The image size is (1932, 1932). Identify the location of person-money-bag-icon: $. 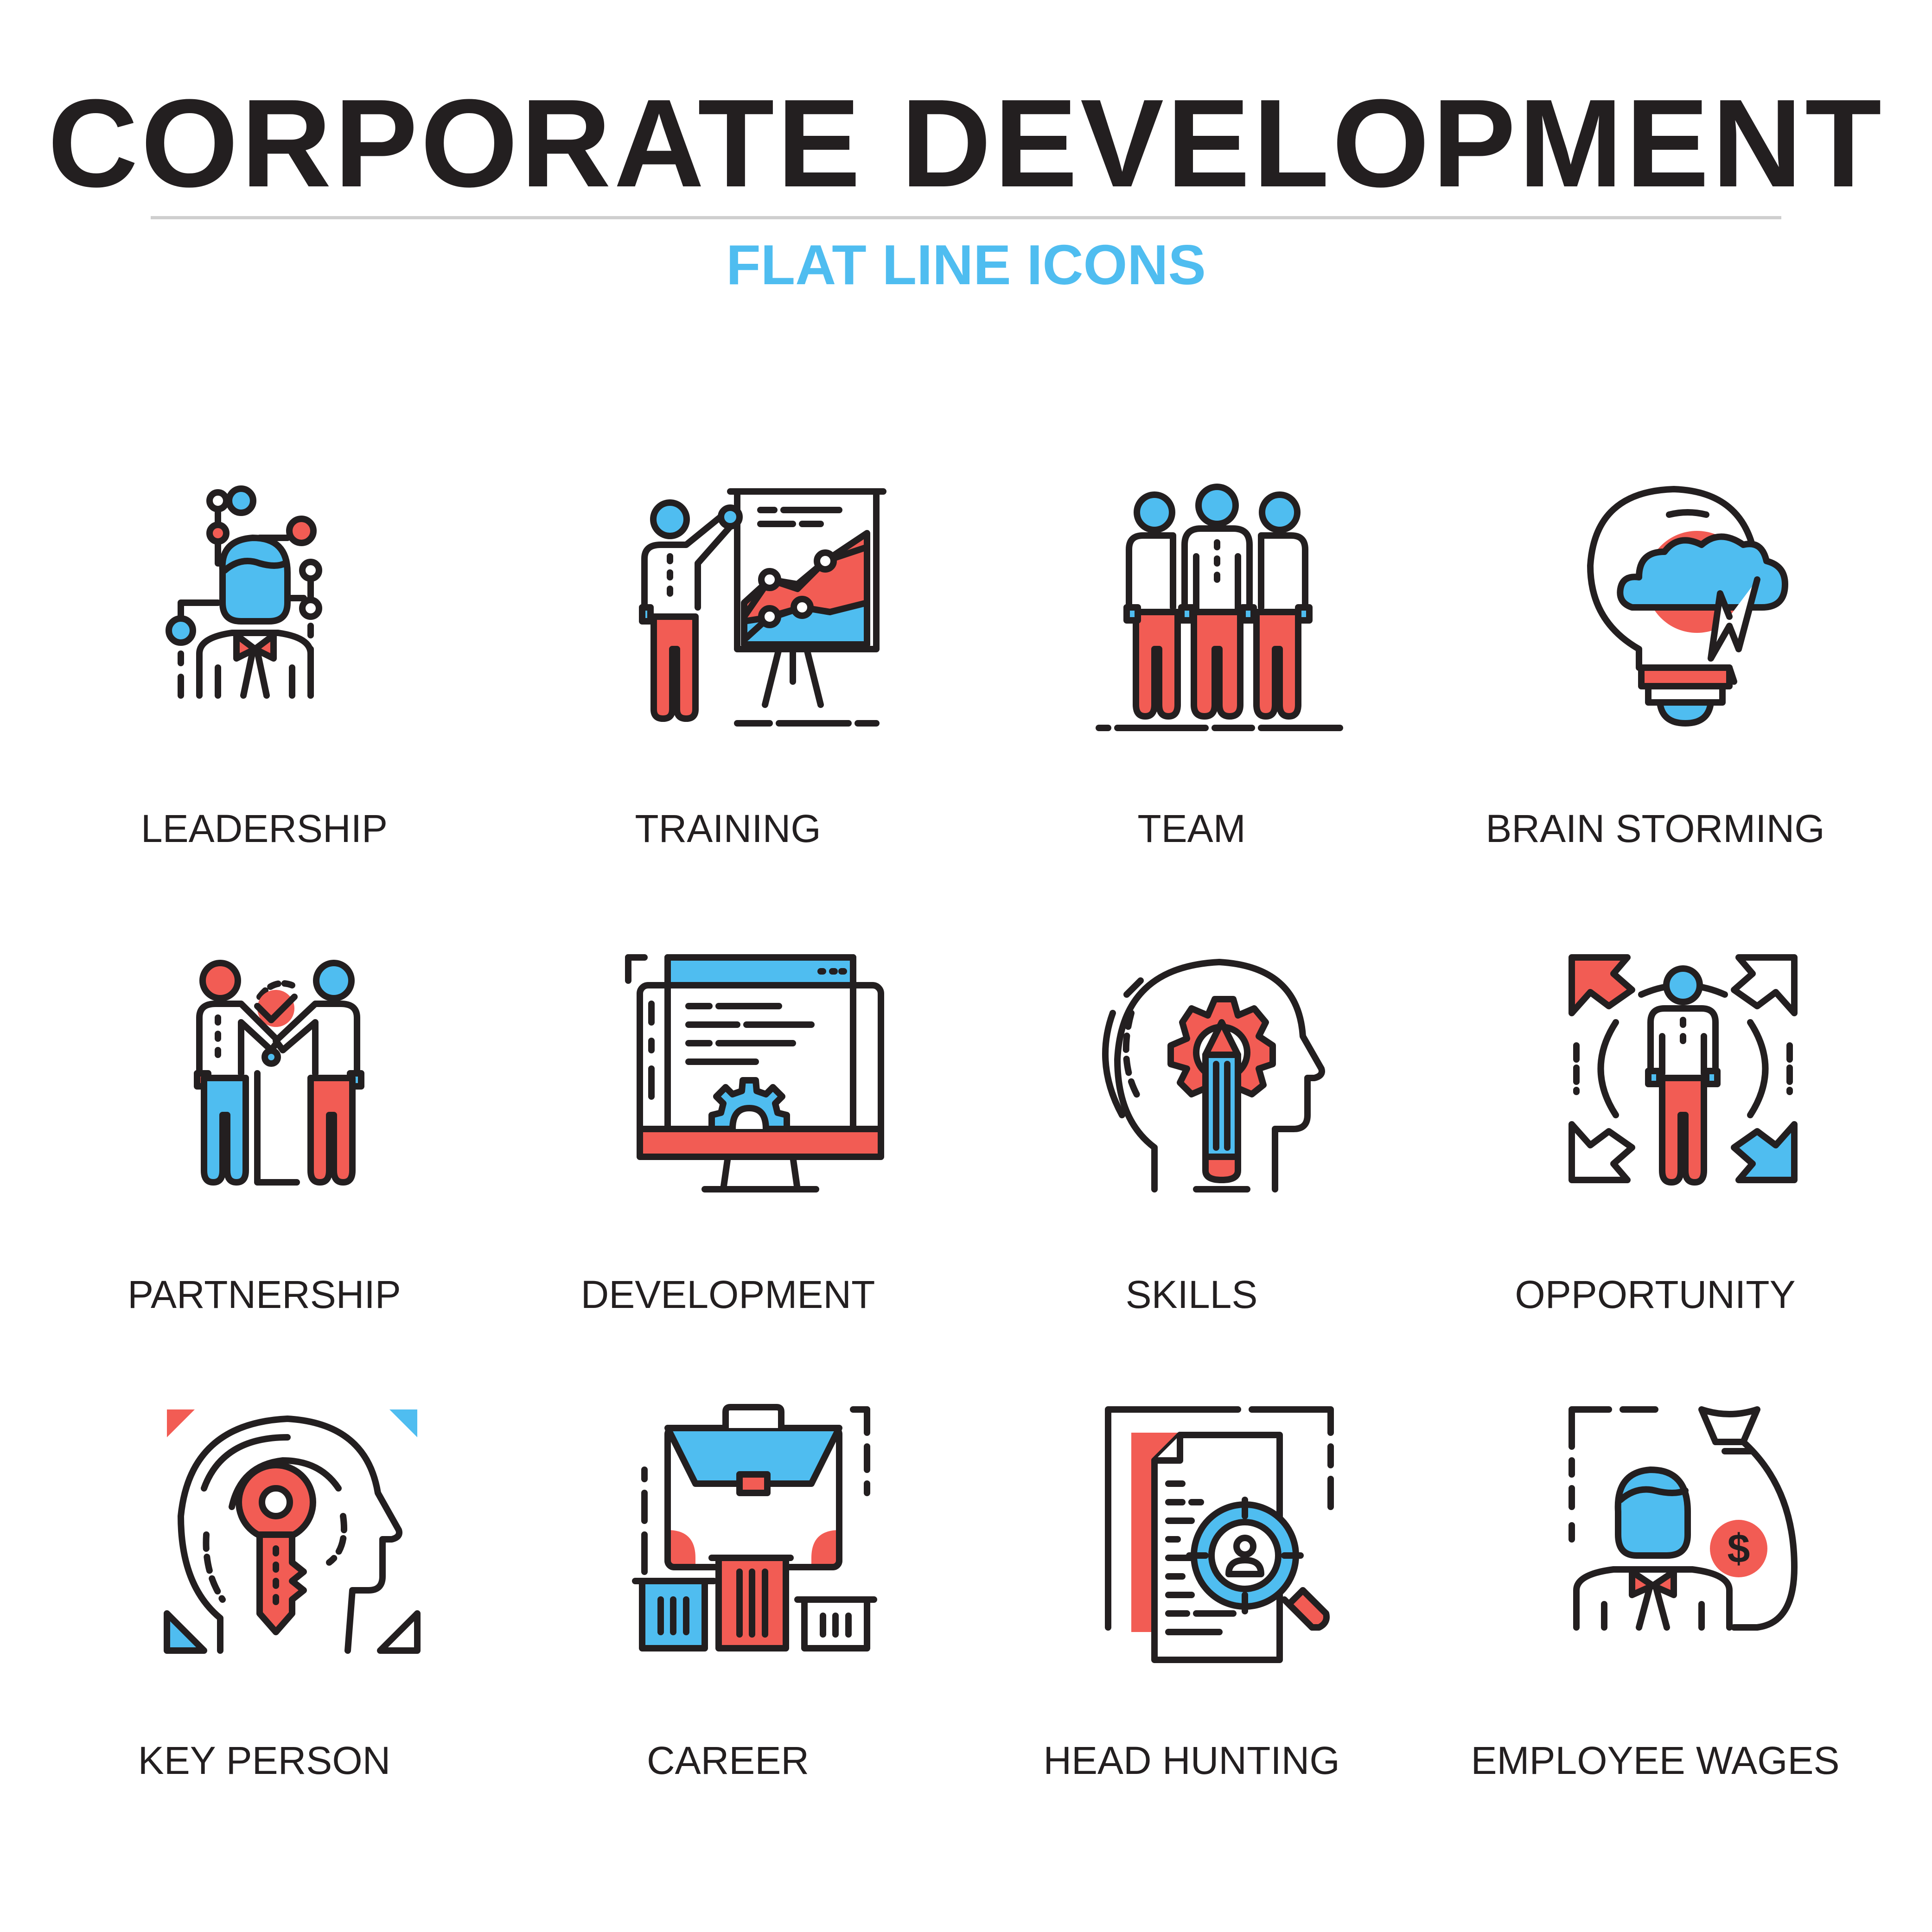
(1683, 1535).